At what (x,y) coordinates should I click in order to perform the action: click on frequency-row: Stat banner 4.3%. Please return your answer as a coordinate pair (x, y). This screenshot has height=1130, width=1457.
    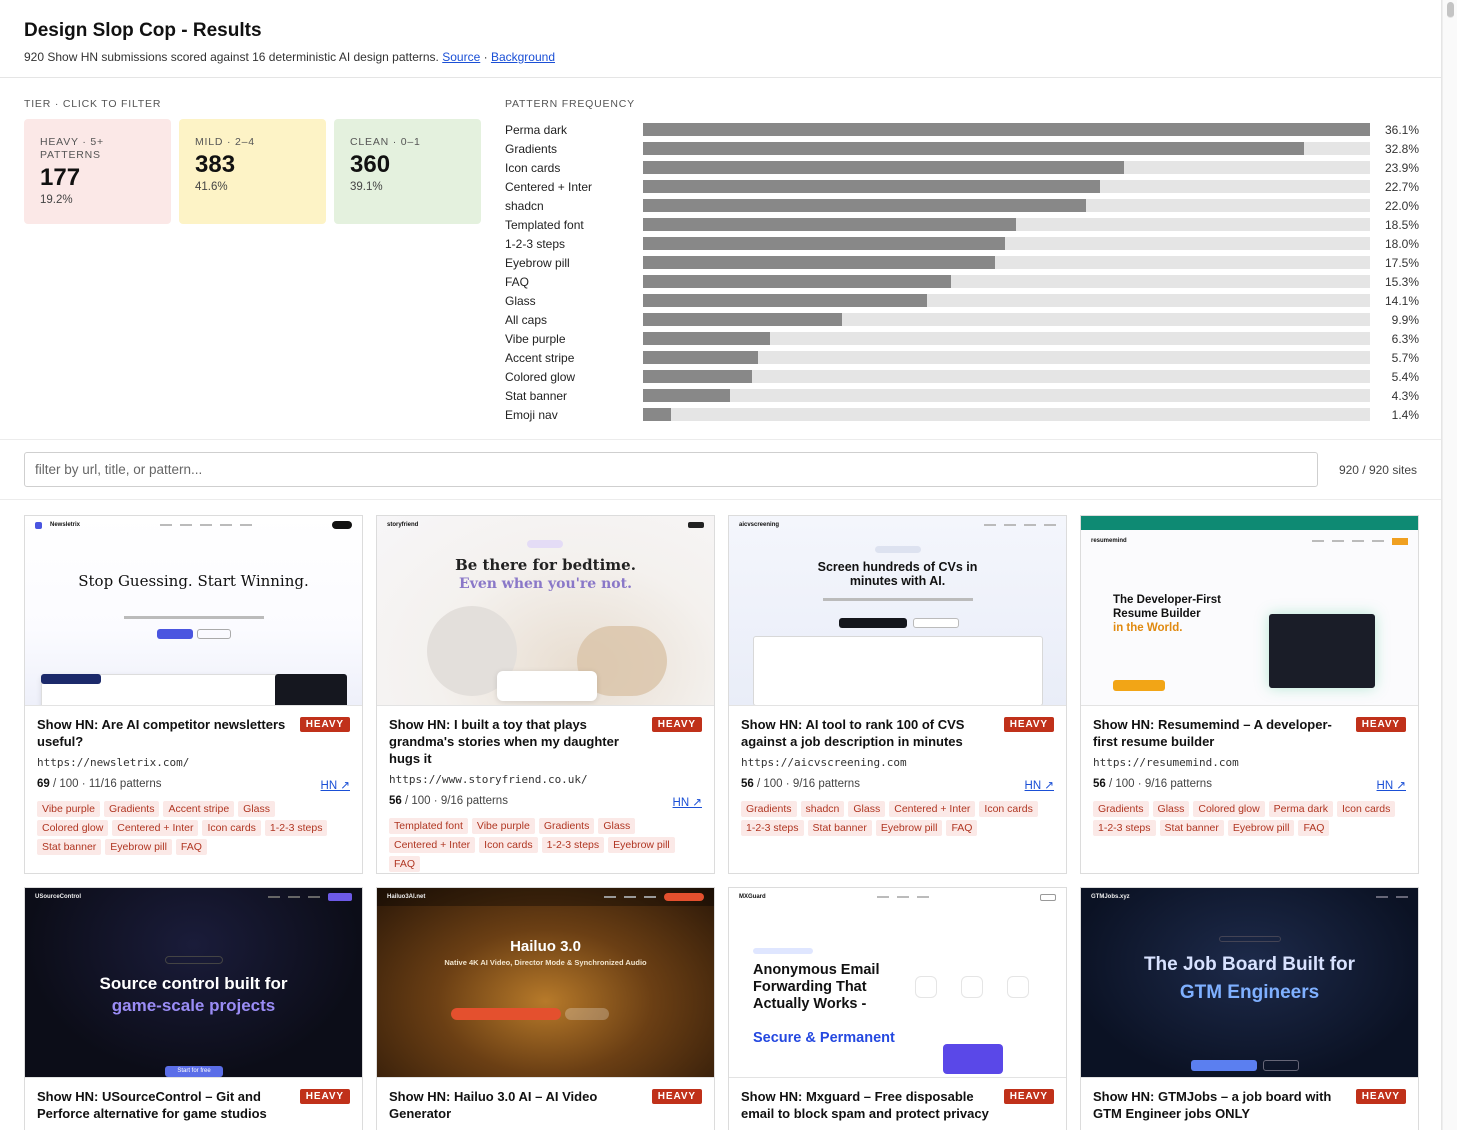
    Looking at the image, I should click on (962, 395).